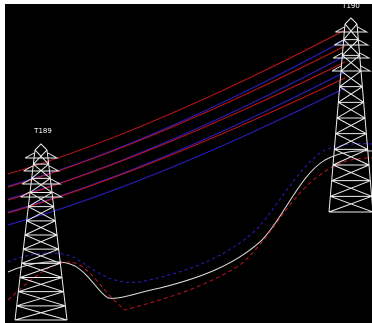 The width and height of the screenshot is (372, 323). Describe the element at coordinates (350, 6) in the screenshot. I see `tower-label: T190` at that location.